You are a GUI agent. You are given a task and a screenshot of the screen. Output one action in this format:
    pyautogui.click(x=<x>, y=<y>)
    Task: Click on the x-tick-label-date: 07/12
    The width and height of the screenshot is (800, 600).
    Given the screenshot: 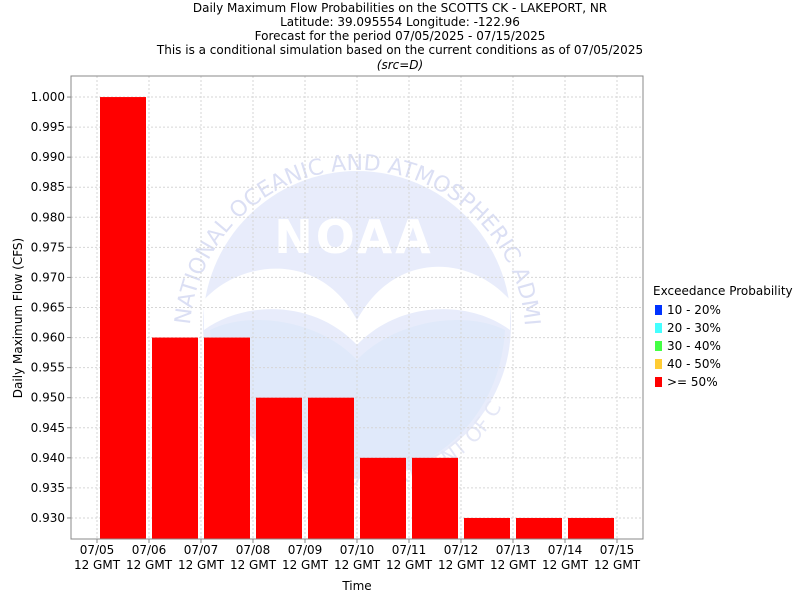 What is the action you would take?
    pyautogui.click(x=461, y=550)
    